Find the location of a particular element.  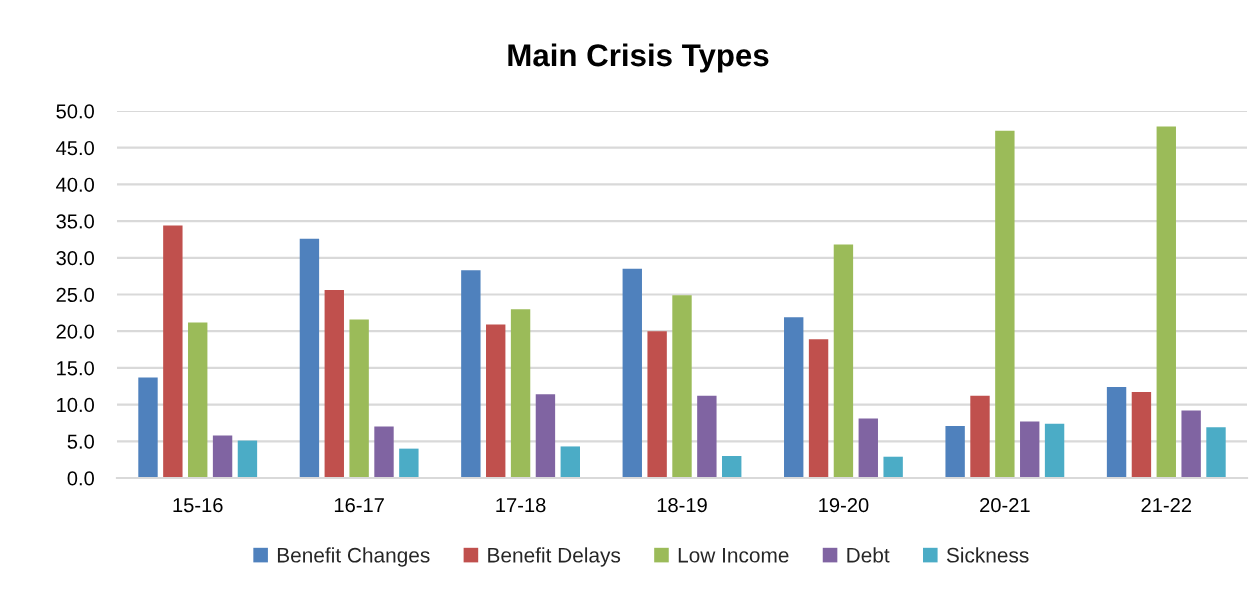

legend-label: Benefit Changes is located at coordinates (353, 557).